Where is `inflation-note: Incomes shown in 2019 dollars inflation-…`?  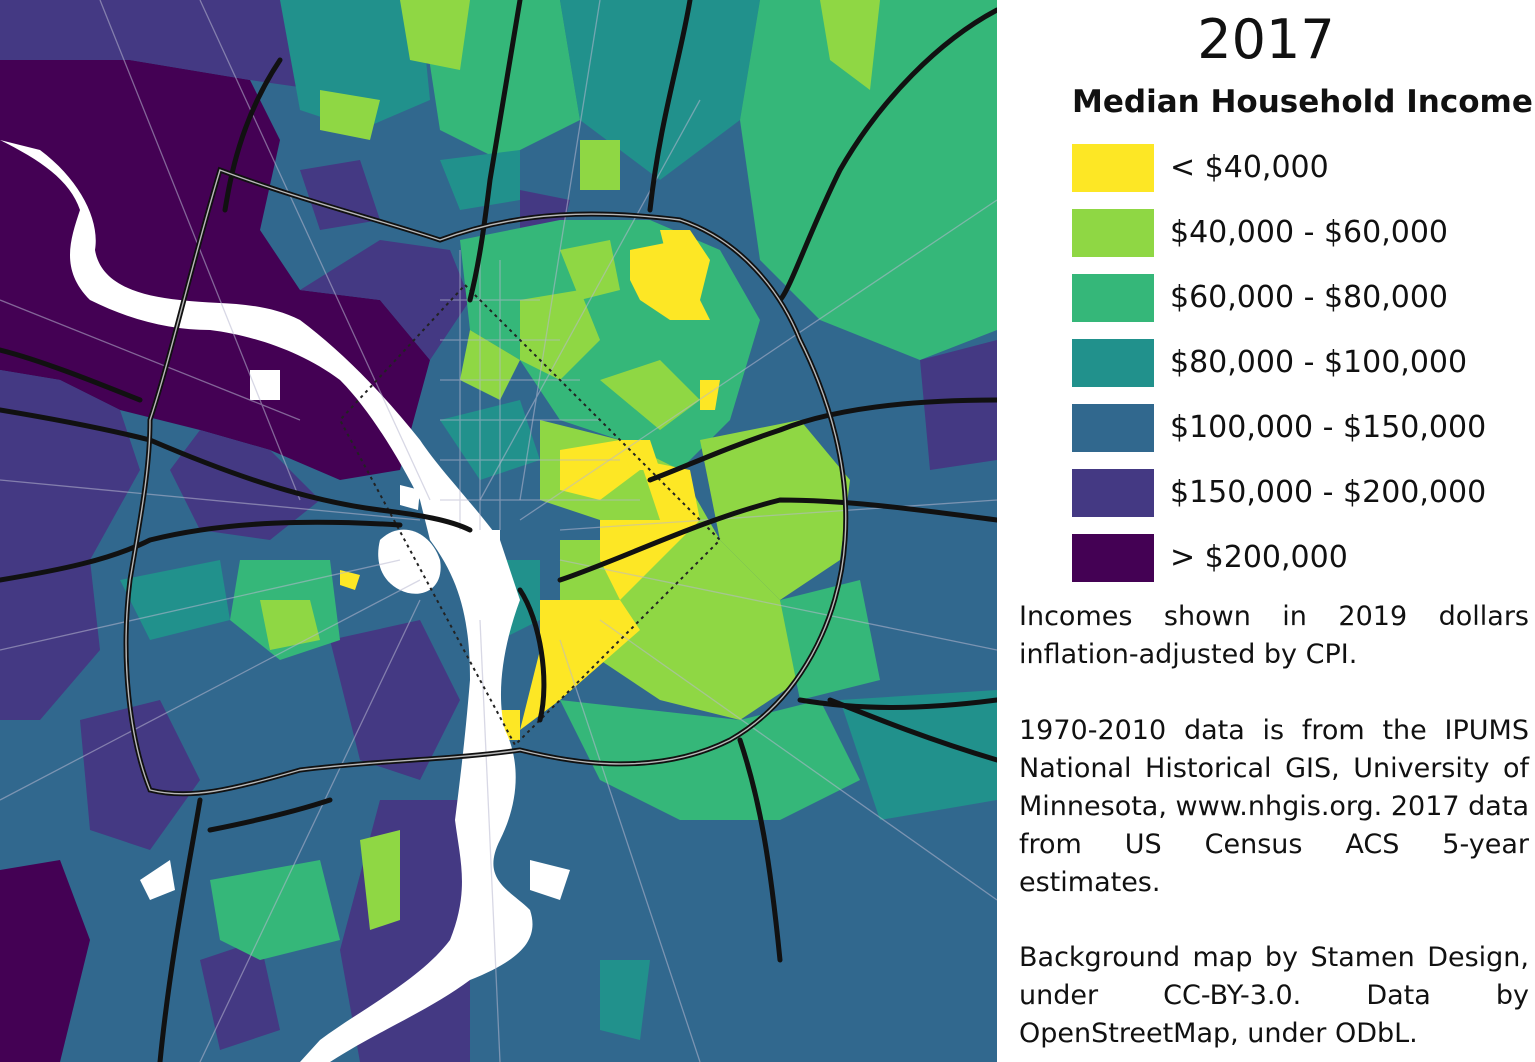
inflation-note: Incomes shown in 2019 dollars inflation-… is located at coordinates (1274, 635).